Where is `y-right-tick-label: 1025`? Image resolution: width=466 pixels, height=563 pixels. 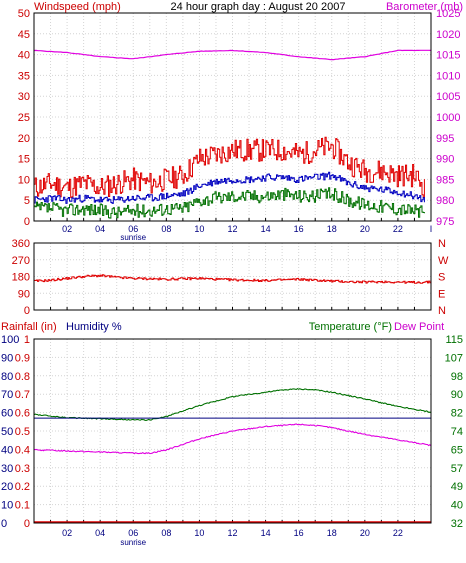 y-right-tick-label: 1025 is located at coordinates (448, 14).